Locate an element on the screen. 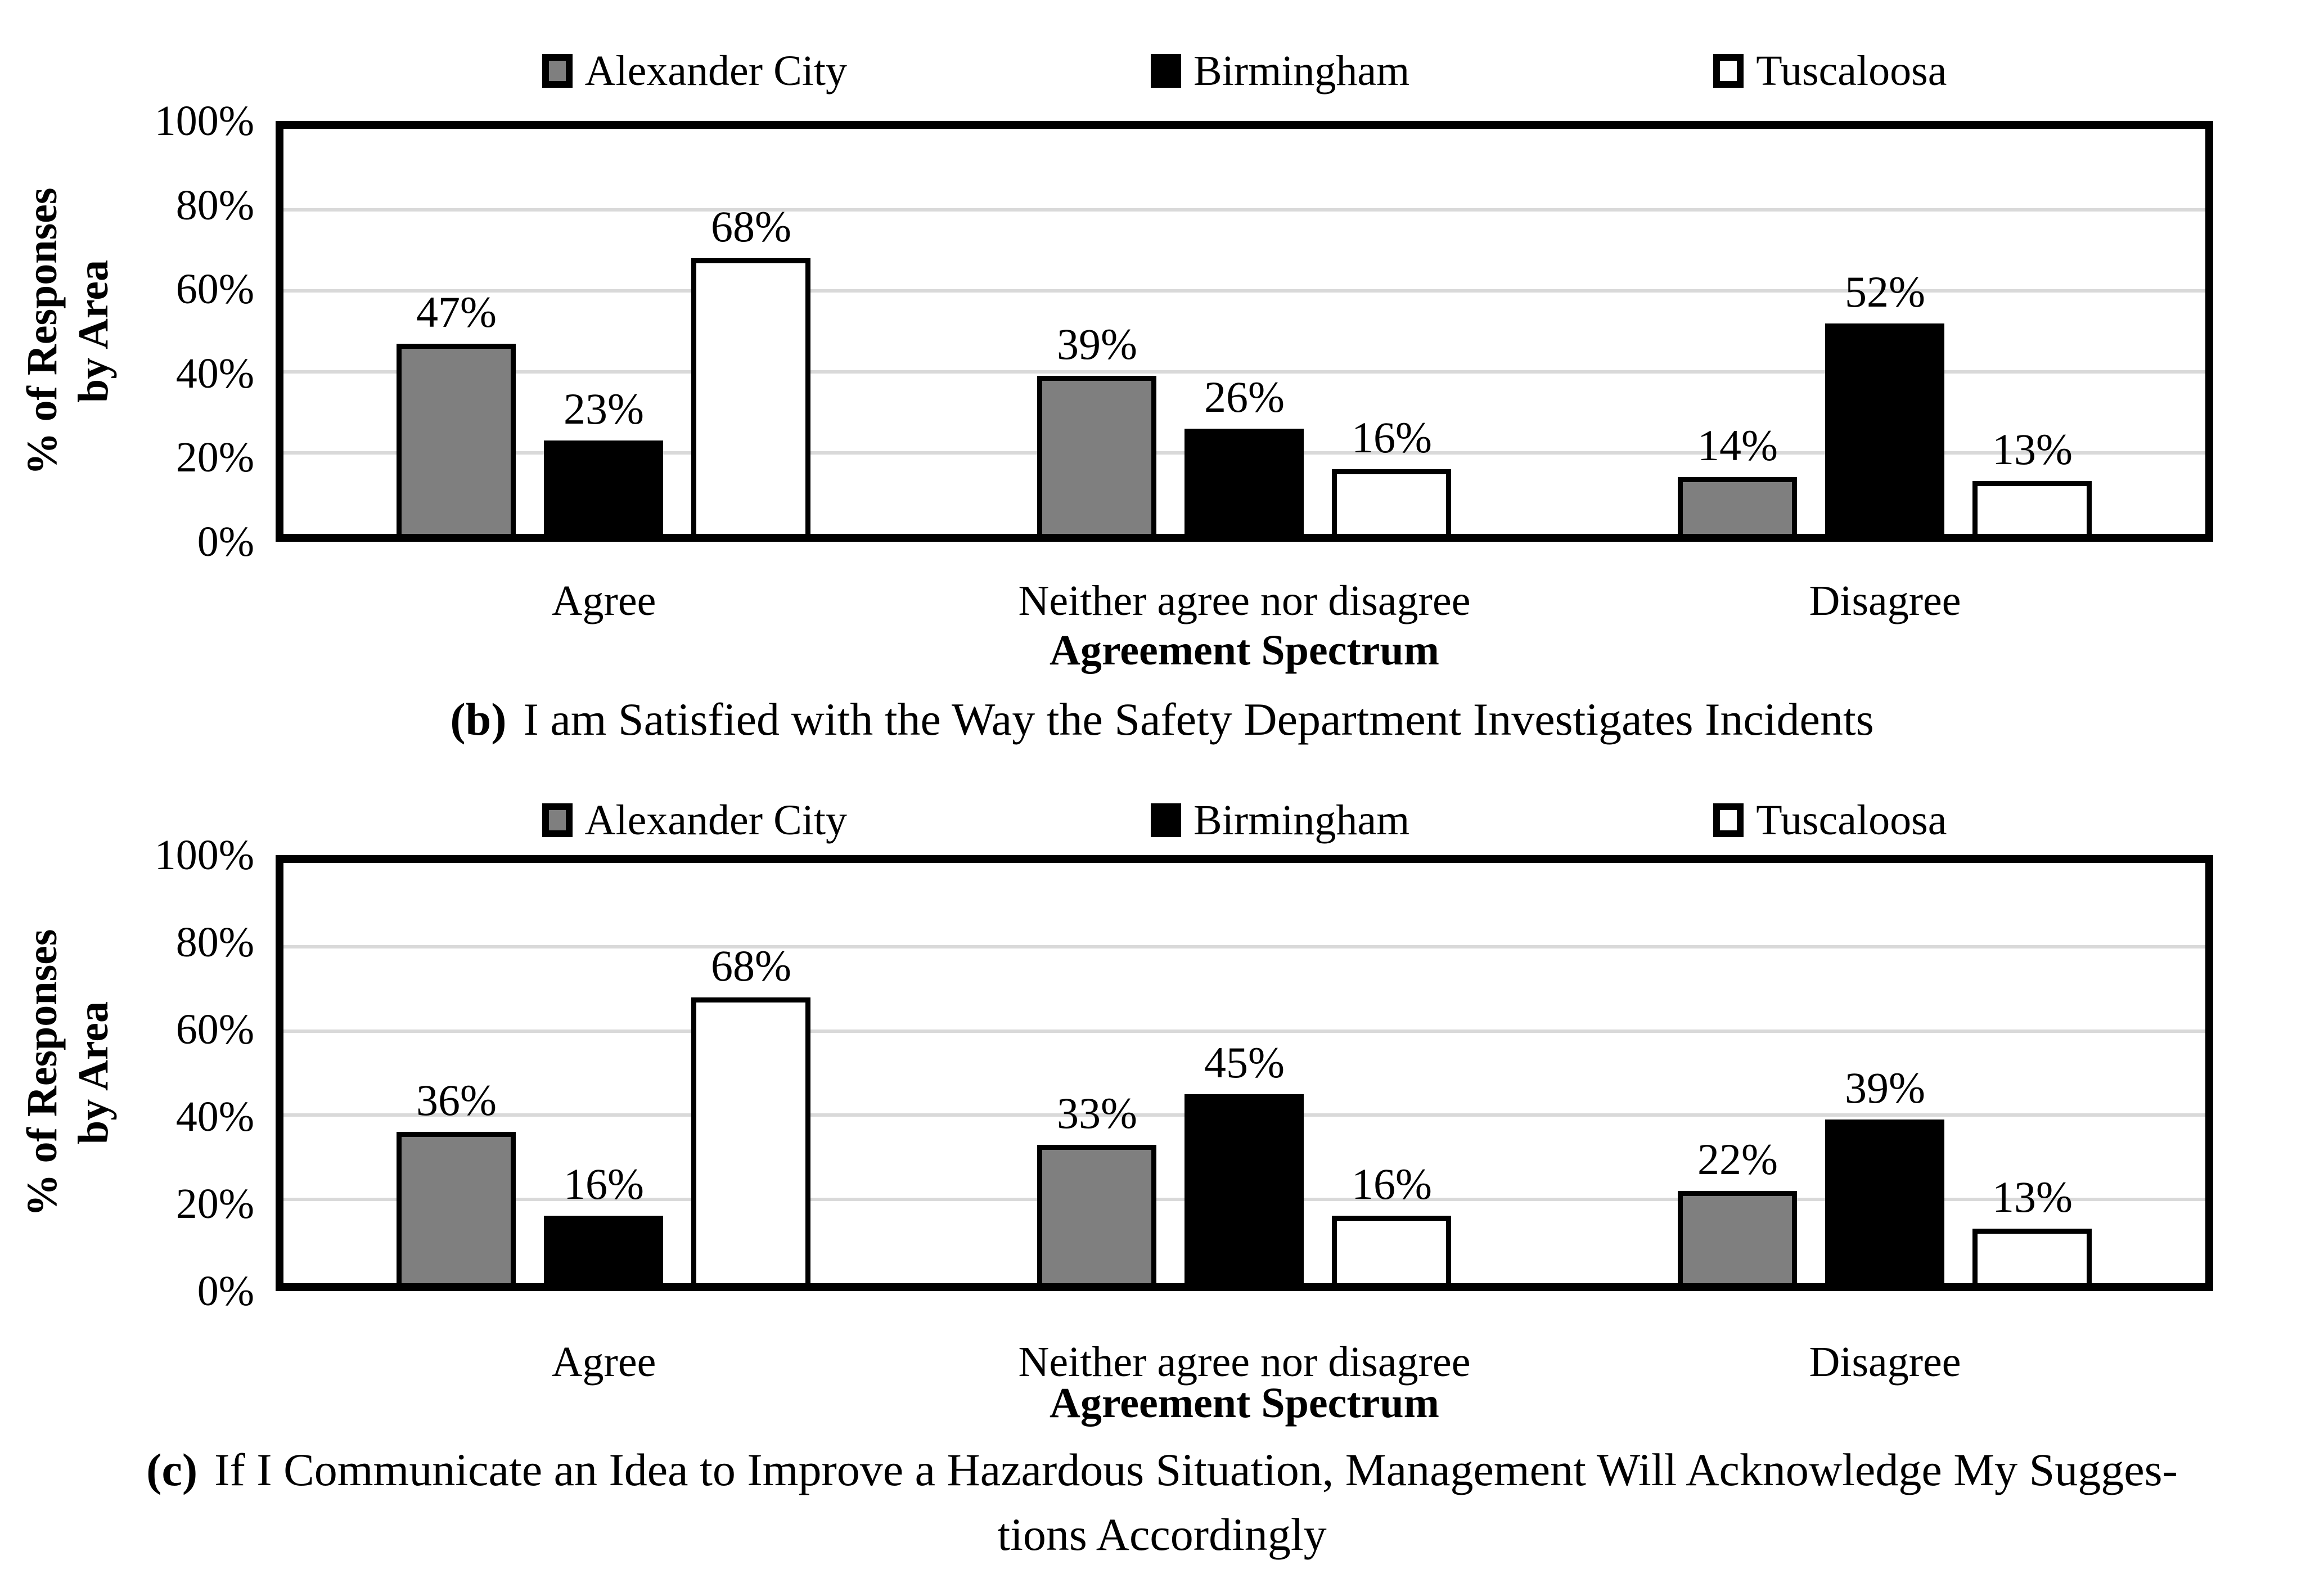 This screenshot has width=2324, height=1569. bar-group-disagree: 22% 39% 13% is located at coordinates (1885, 1073).